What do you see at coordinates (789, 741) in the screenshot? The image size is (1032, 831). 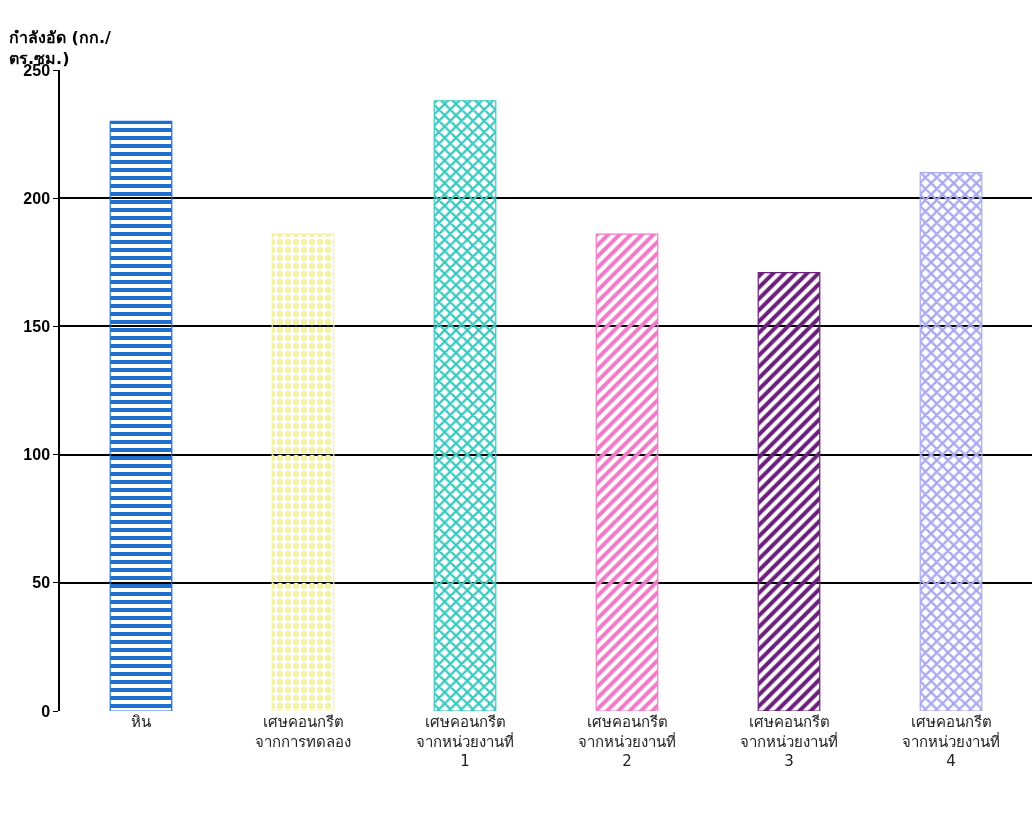 I see `x-tick-label: เศษคอนกรีต จากหน่วยงานที่ 3` at bounding box center [789, 741].